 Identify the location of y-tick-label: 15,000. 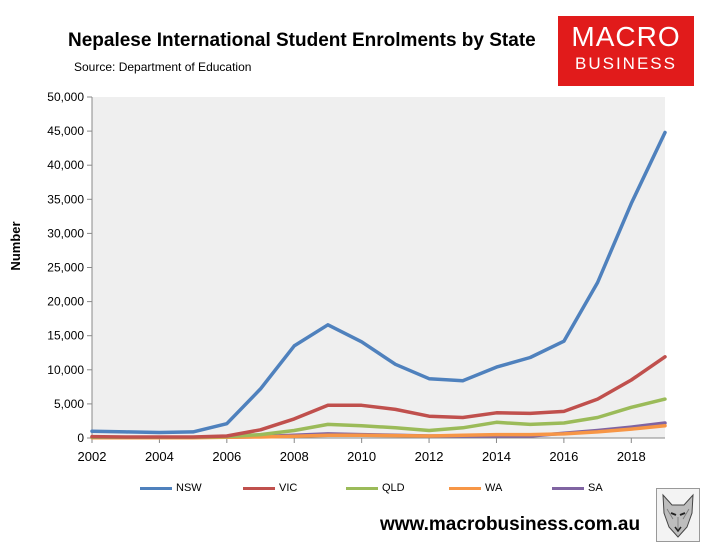
(65, 336).